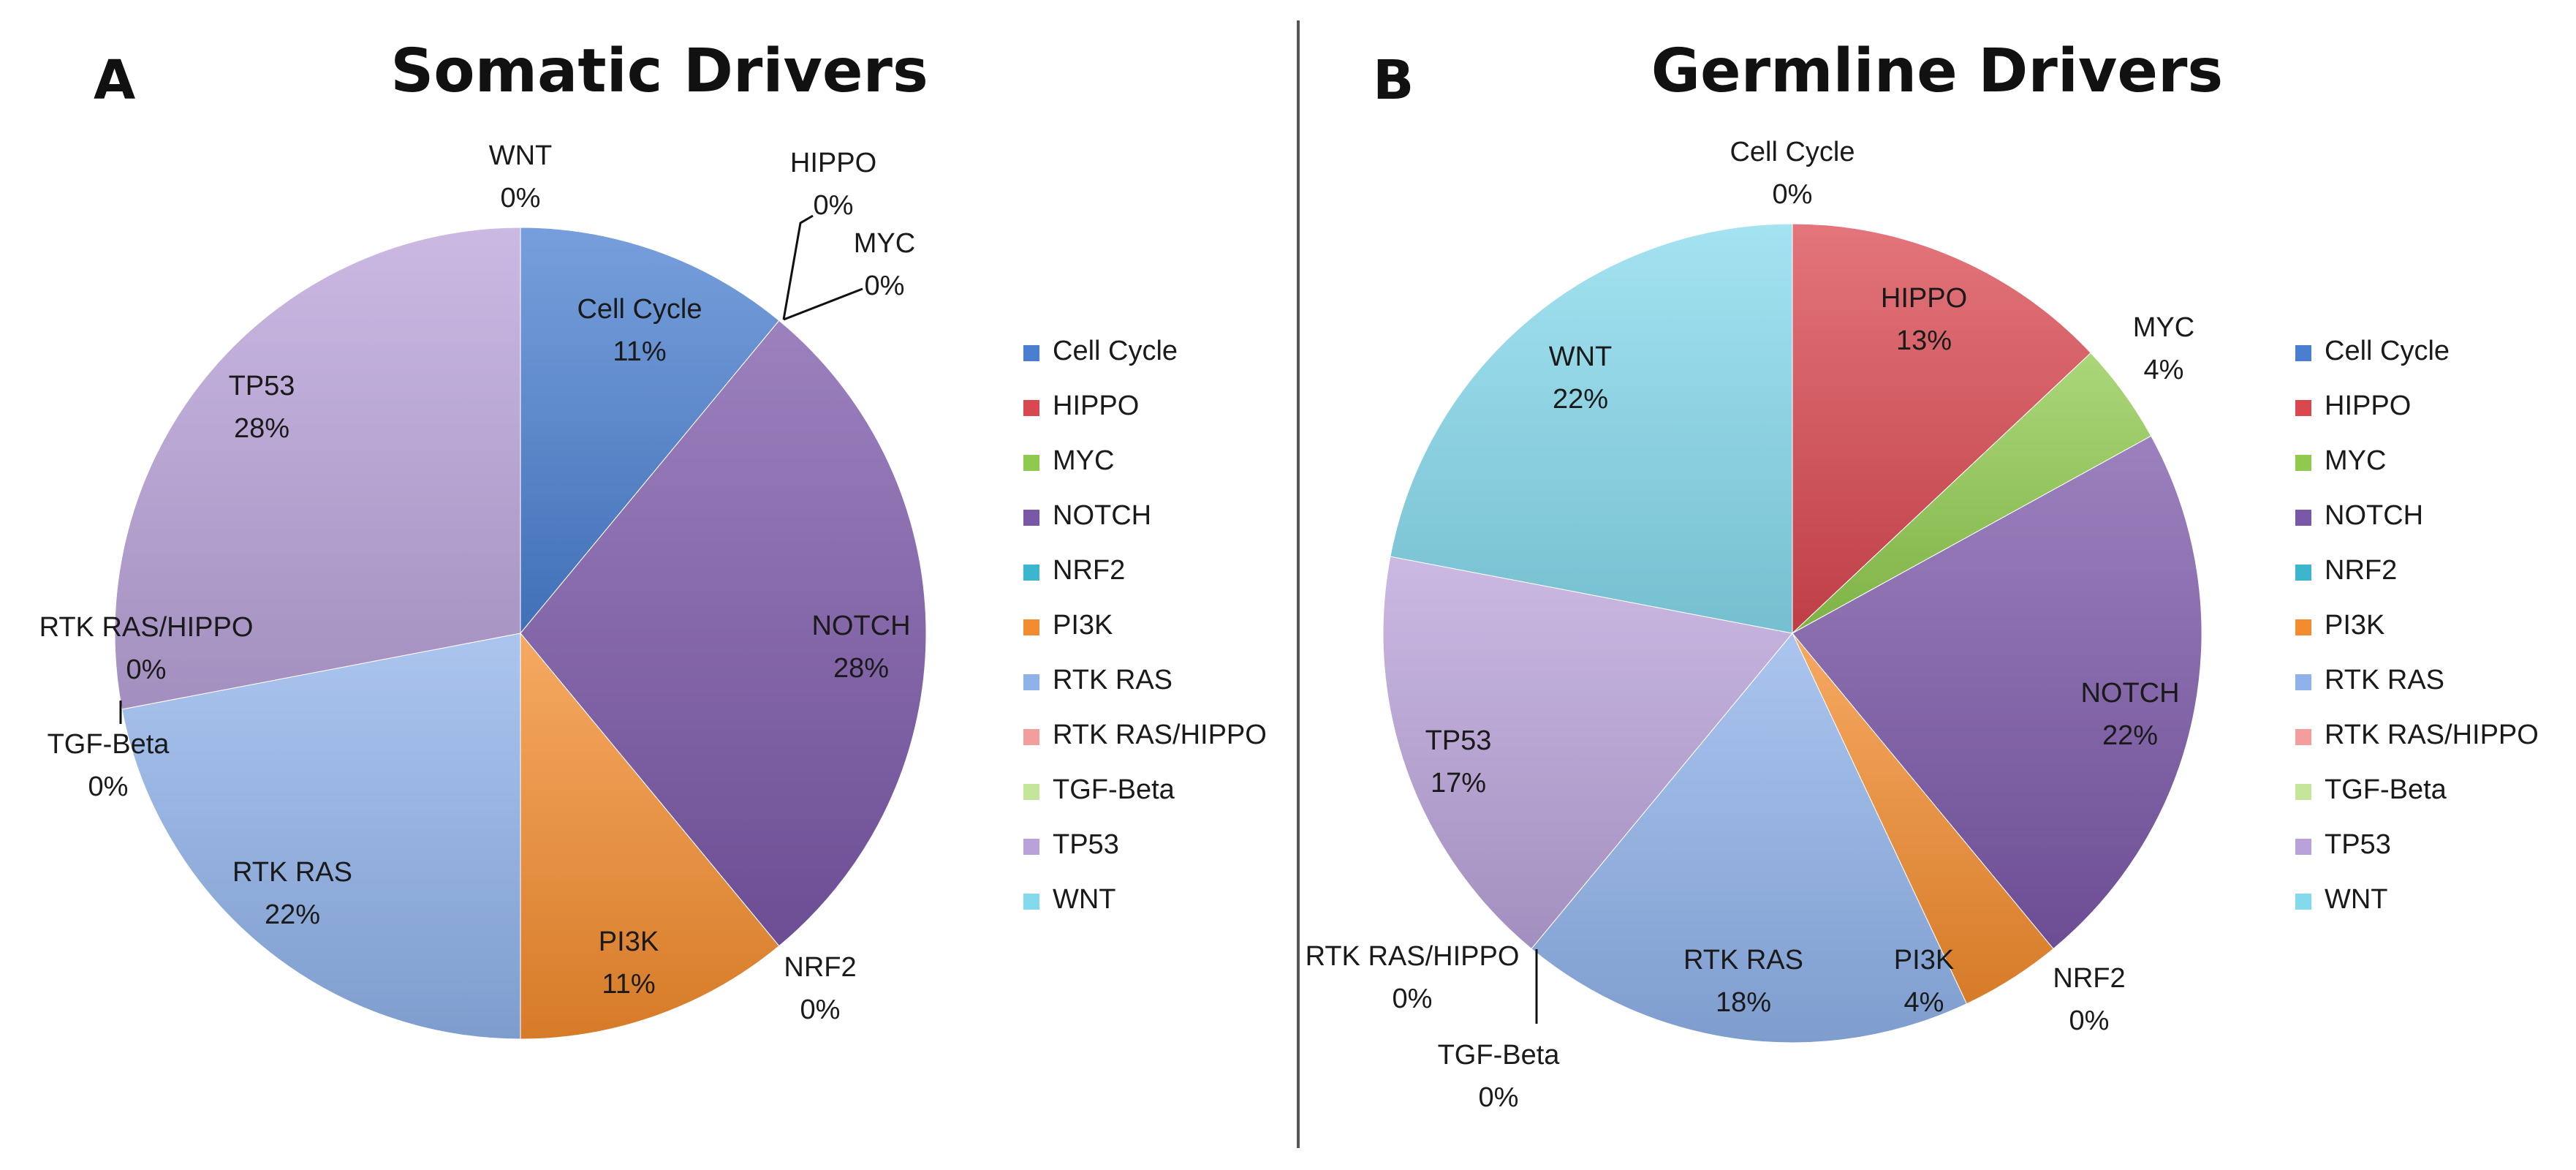 Image resolution: width=2576 pixels, height=1170 pixels. Describe the element at coordinates (1083, 625) in the screenshot. I see `panel-a-legend-label-pi3k: PI3K` at that location.